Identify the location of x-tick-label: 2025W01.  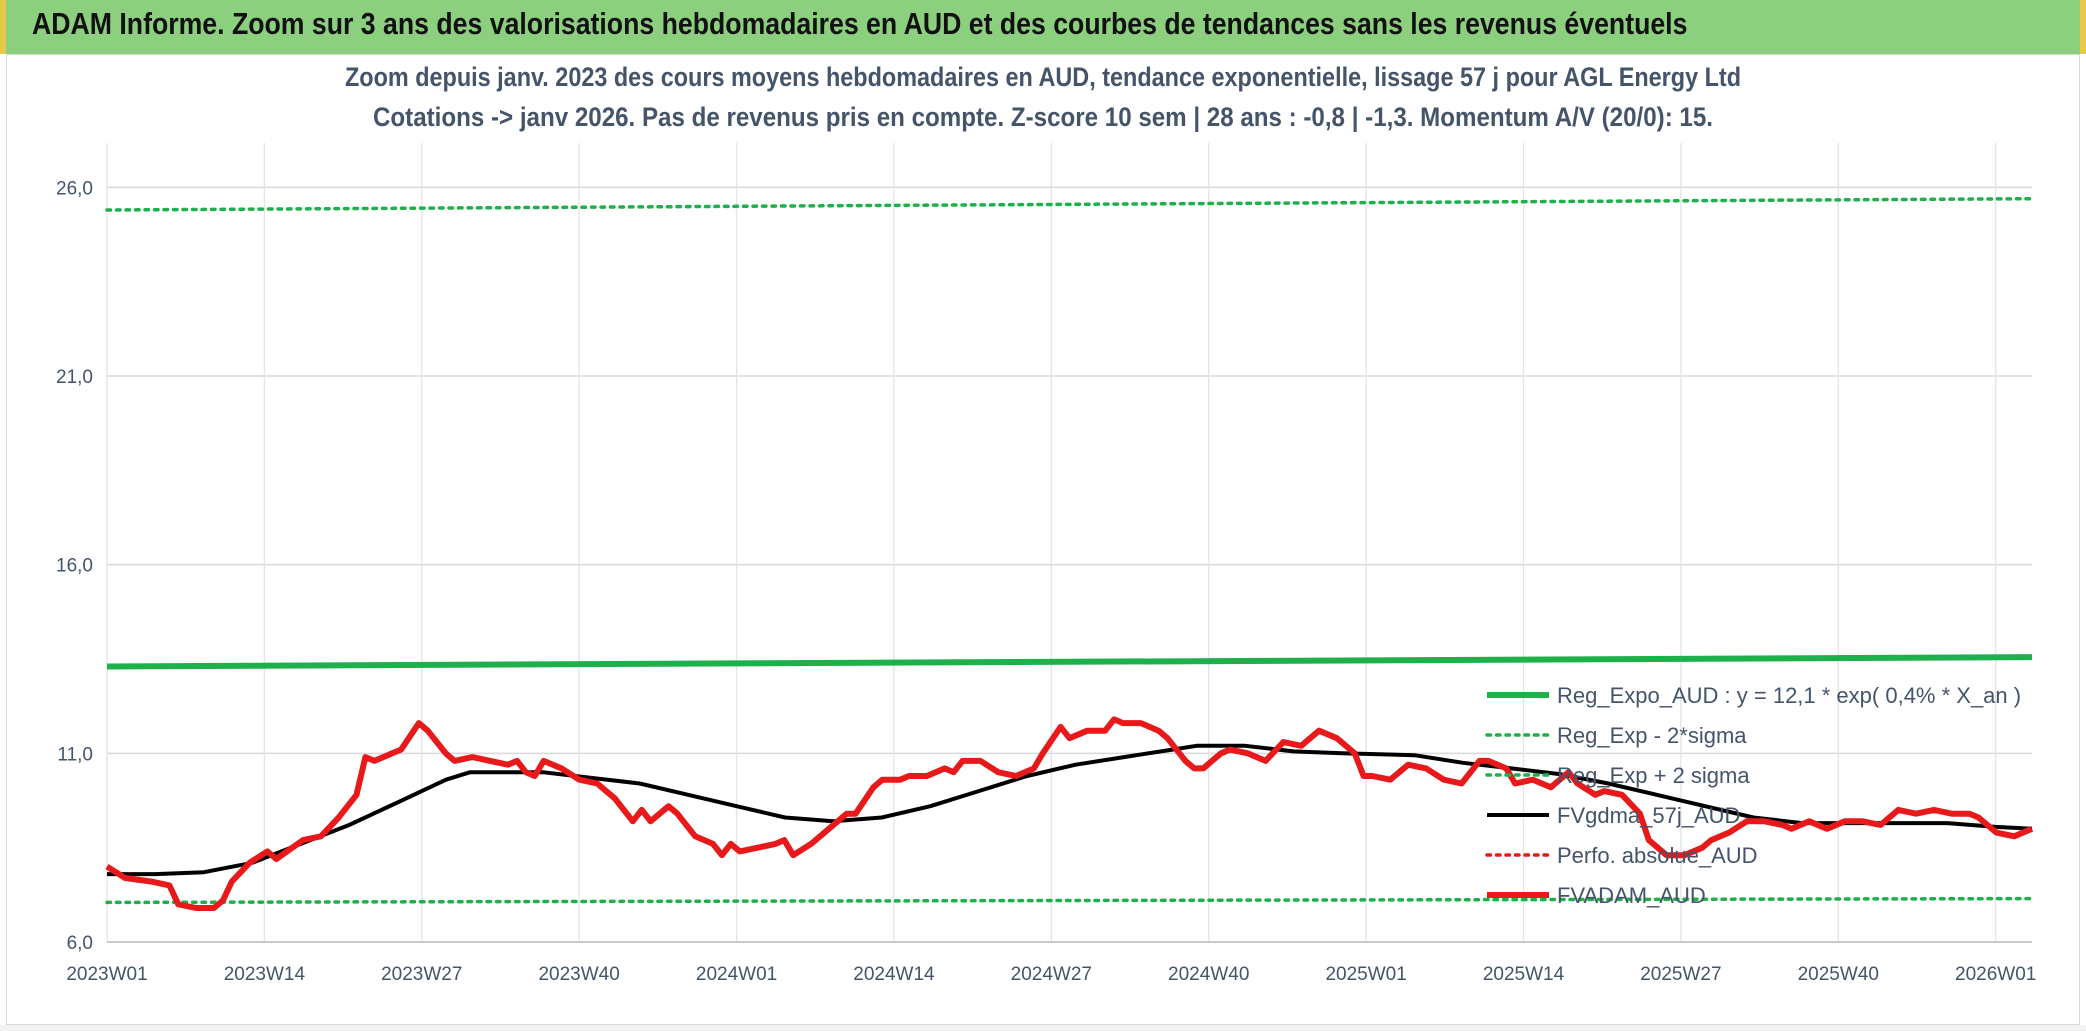
(1365, 974).